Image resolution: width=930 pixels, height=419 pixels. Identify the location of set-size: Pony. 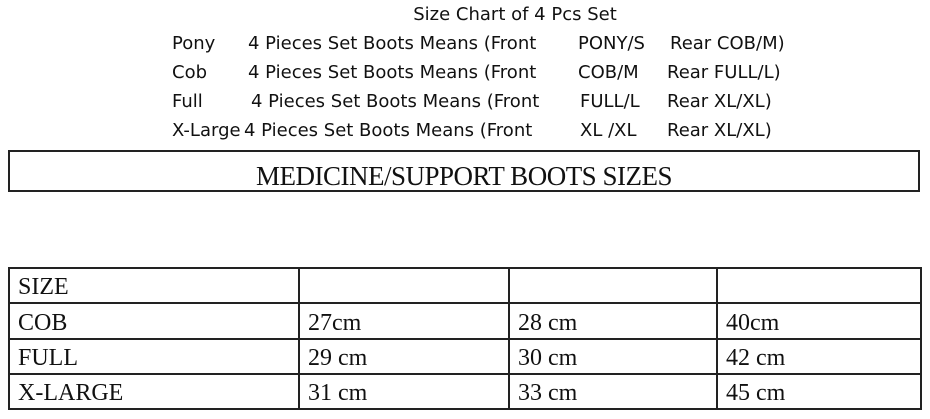
(194, 43).